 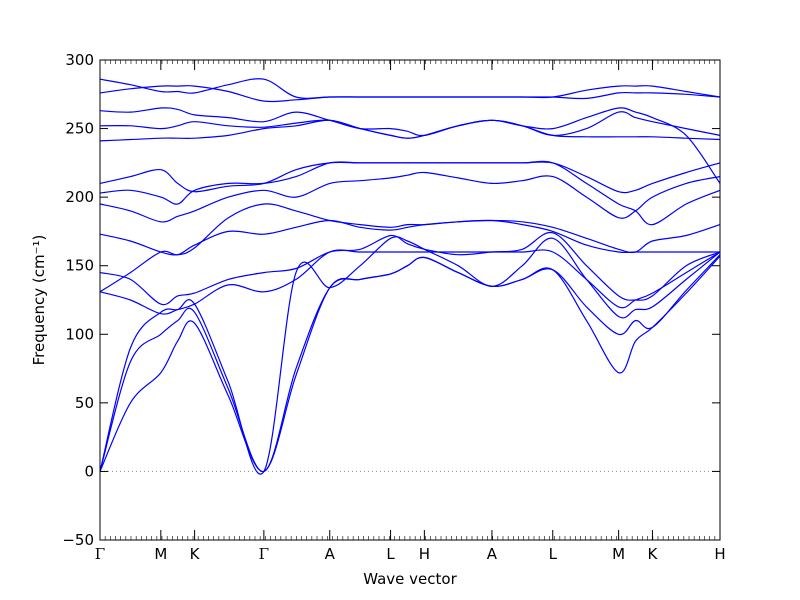 I want to click on y-tick-label: 300, so click(x=79, y=60).